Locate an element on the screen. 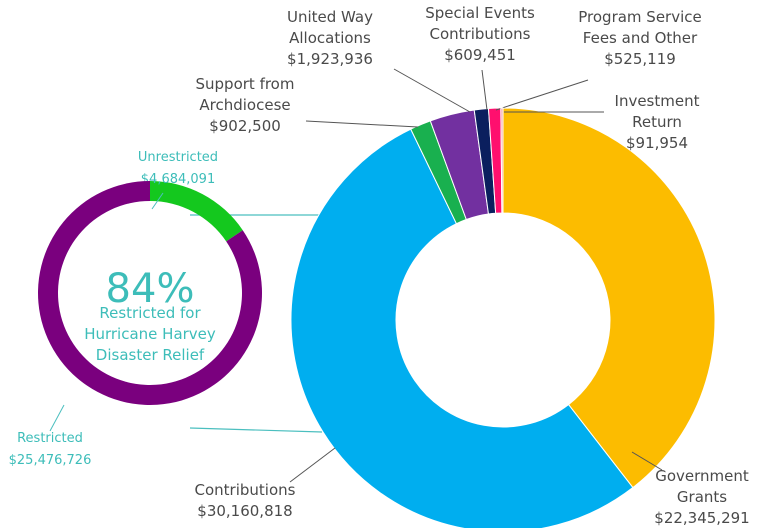  category-label: Restricted is located at coordinates (50, 438).